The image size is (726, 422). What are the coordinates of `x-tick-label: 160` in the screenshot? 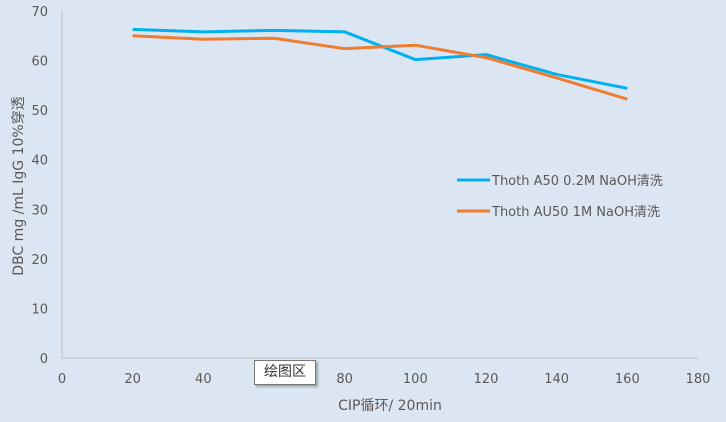 It's located at (627, 379).